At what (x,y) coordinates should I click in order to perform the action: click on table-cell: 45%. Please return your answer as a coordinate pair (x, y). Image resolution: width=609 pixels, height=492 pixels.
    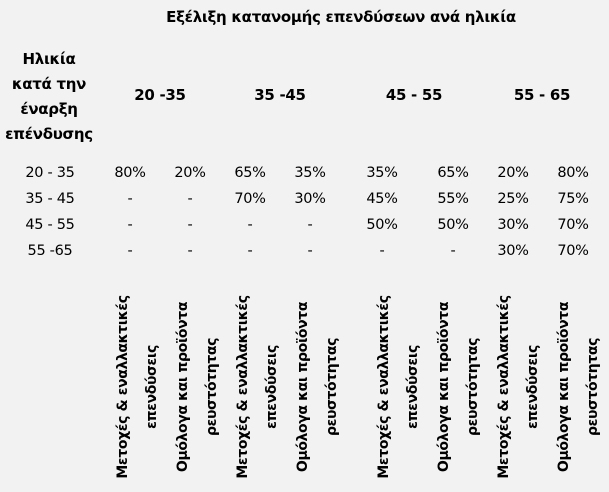
    Looking at the image, I should click on (382, 199).